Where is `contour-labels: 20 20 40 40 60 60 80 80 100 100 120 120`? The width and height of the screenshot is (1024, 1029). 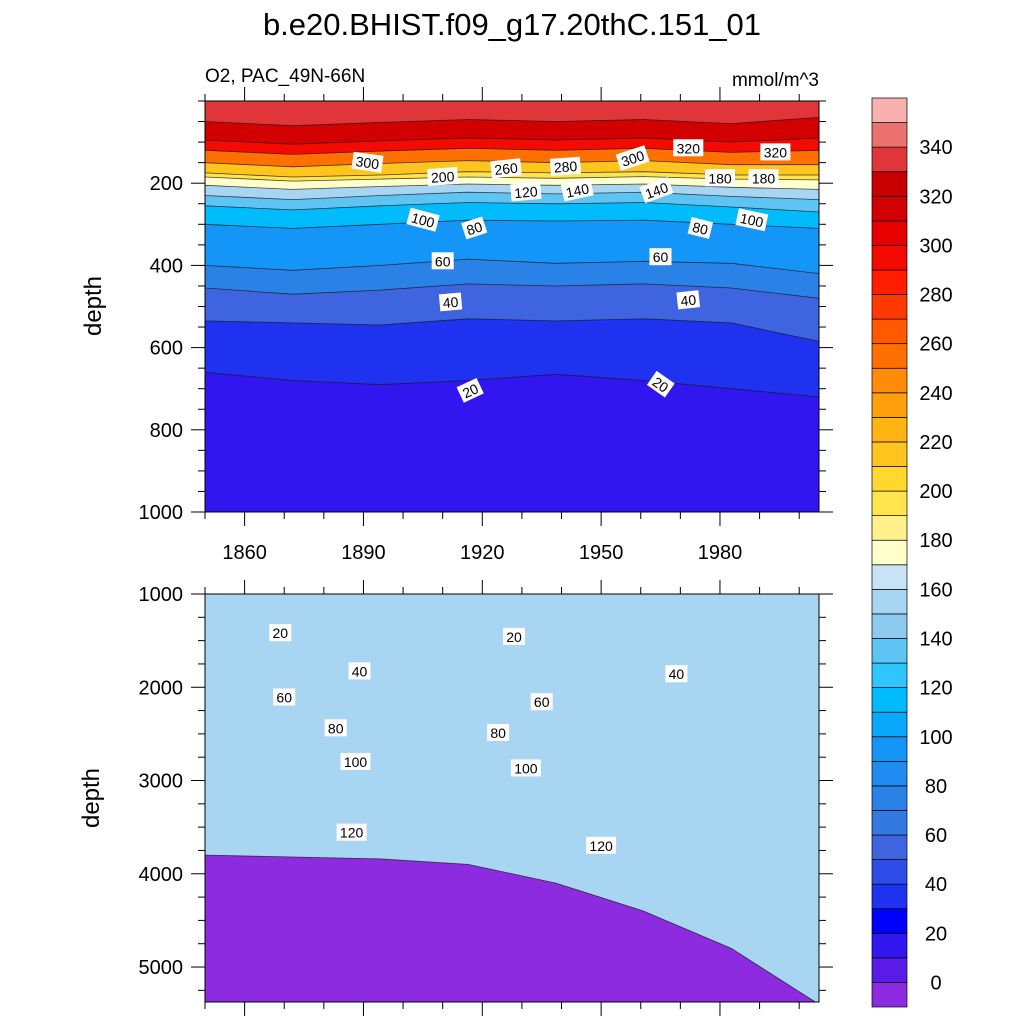 contour-labels: 20 20 40 40 60 60 80 80 100 100 120 120 is located at coordinates (478, 739).